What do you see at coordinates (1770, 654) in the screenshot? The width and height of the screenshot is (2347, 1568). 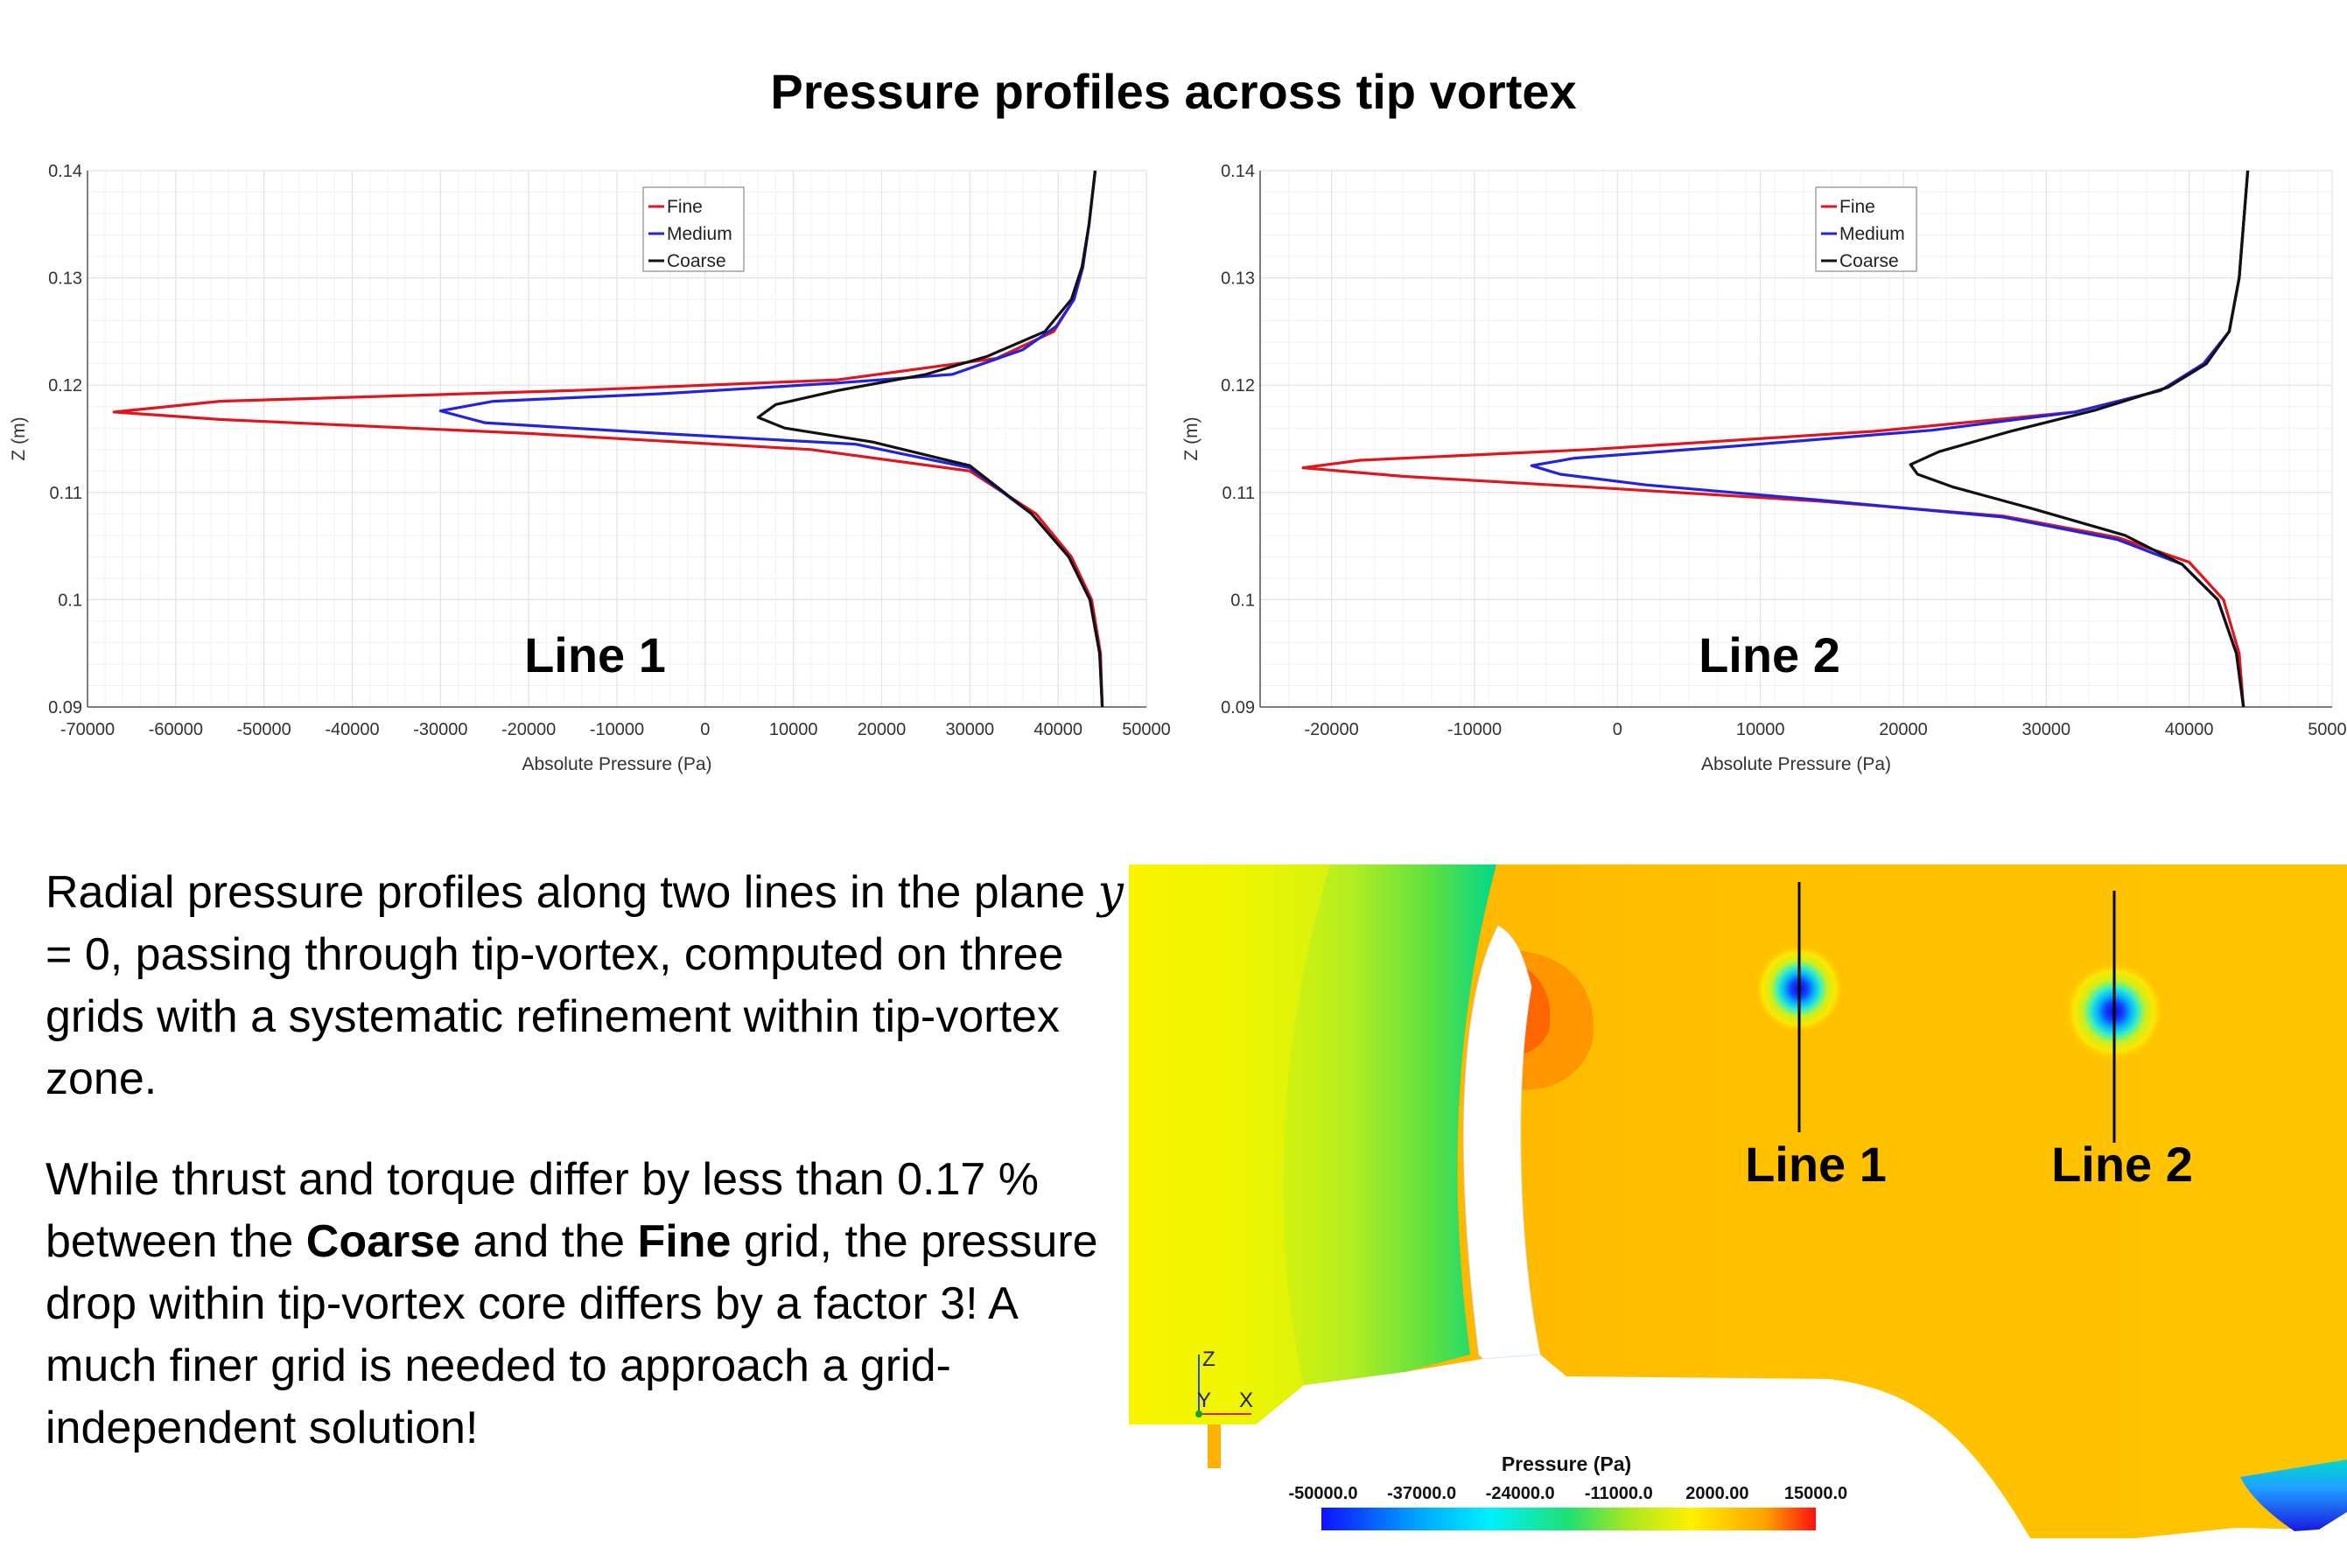 I see `plot-line-label: Line 2` at bounding box center [1770, 654].